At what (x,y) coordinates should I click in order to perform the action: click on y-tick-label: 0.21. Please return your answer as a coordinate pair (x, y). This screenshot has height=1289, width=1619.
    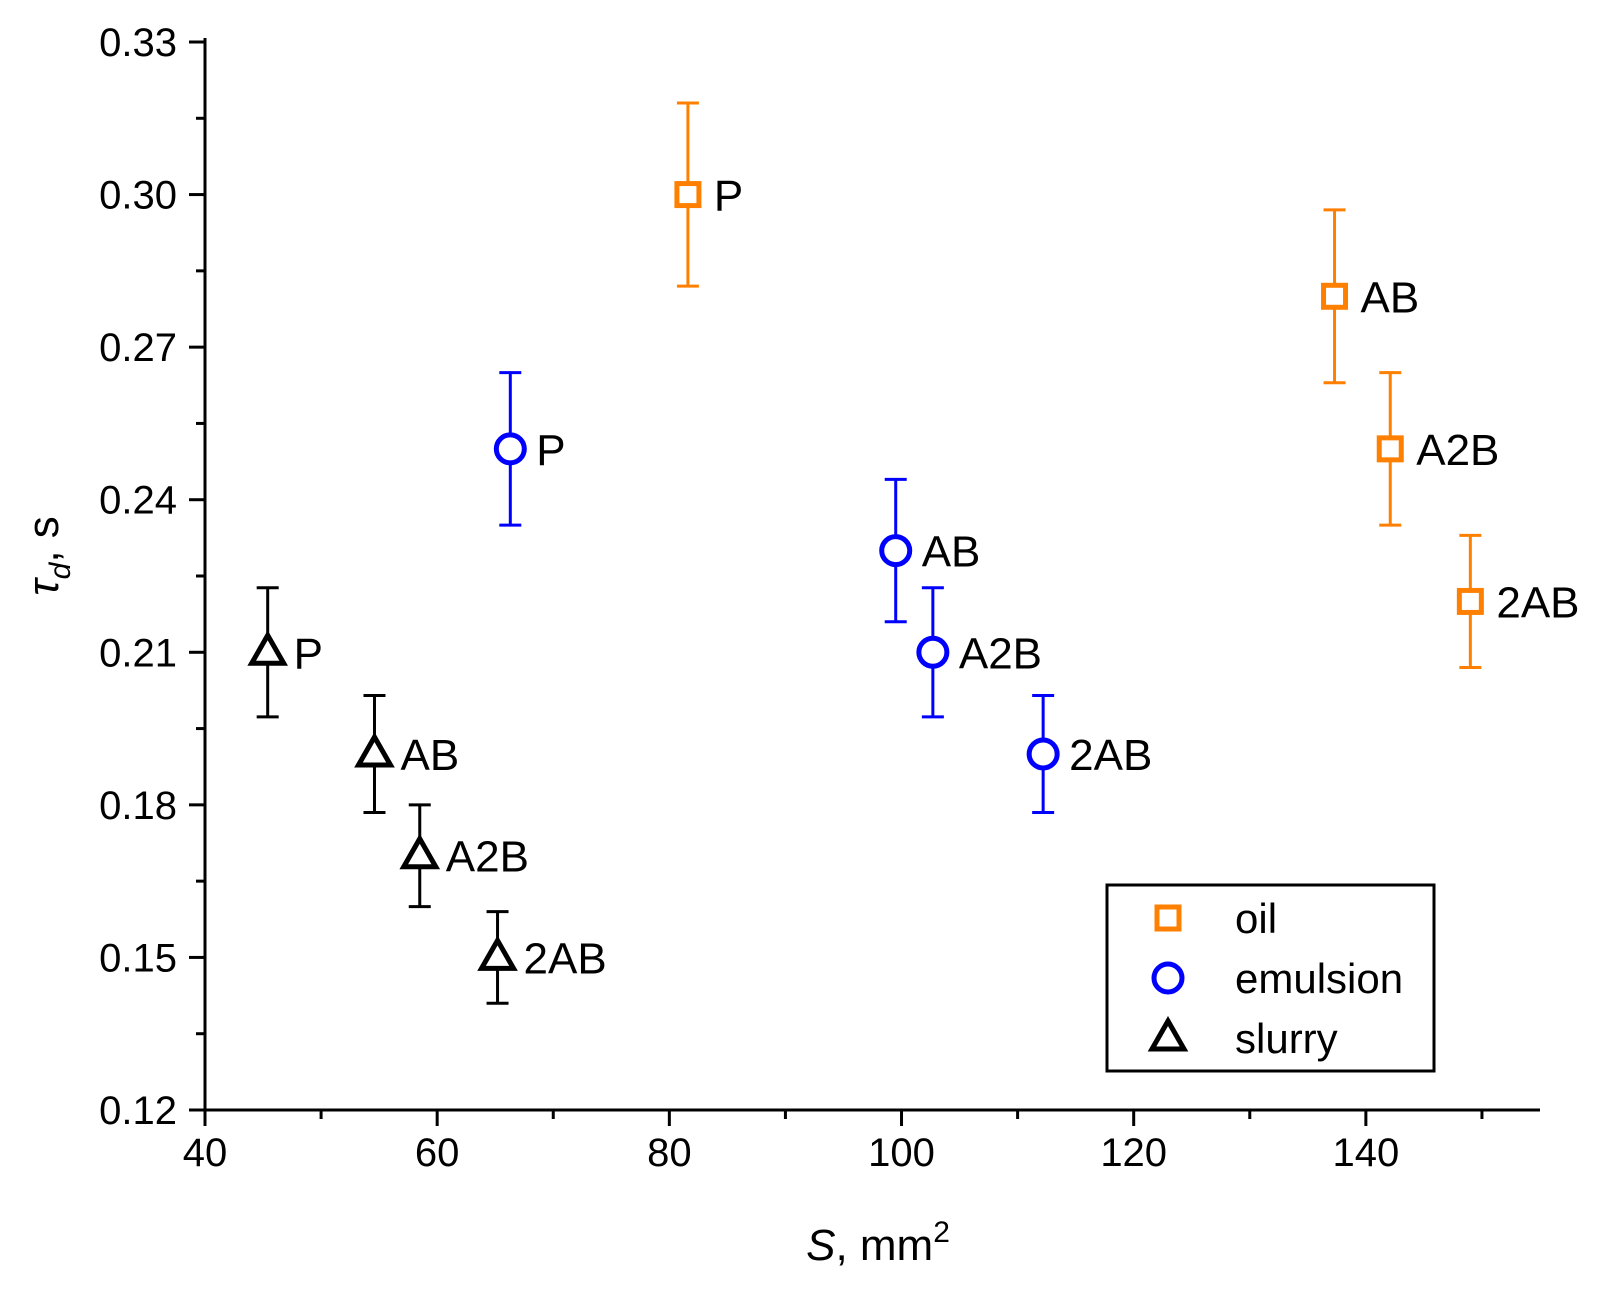
    Looking at the image, I should click on (138, 653).